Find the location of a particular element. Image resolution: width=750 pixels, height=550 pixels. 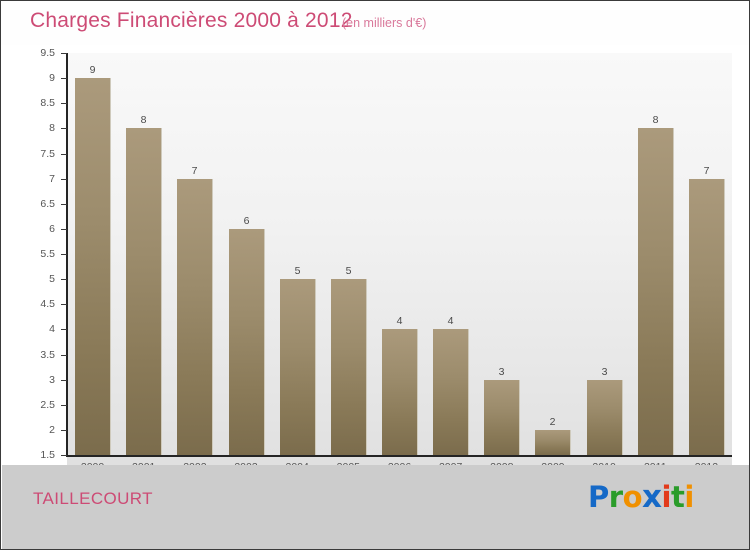

y-axis-label: 9 is located at coordinates (52, 78).